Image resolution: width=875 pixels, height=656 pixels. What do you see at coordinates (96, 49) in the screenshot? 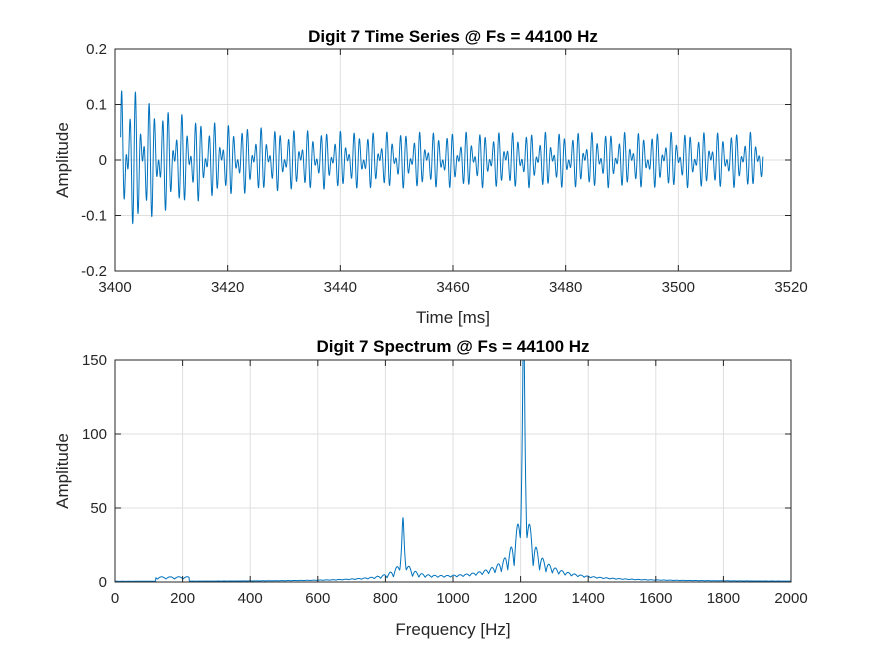
I see `time-series-ytick-label: 0.2` at bounding box center [96, 49].